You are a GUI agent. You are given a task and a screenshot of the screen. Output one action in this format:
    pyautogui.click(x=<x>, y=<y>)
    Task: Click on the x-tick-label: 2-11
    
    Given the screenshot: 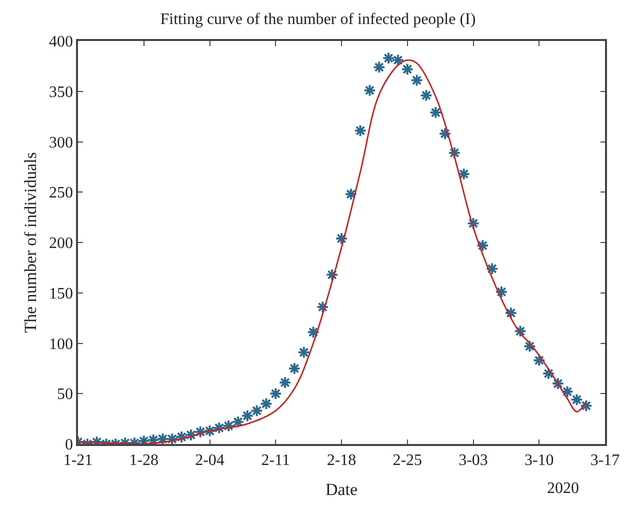 What is the action you would take?
    pyautogui.click(x=275, y=460)
    